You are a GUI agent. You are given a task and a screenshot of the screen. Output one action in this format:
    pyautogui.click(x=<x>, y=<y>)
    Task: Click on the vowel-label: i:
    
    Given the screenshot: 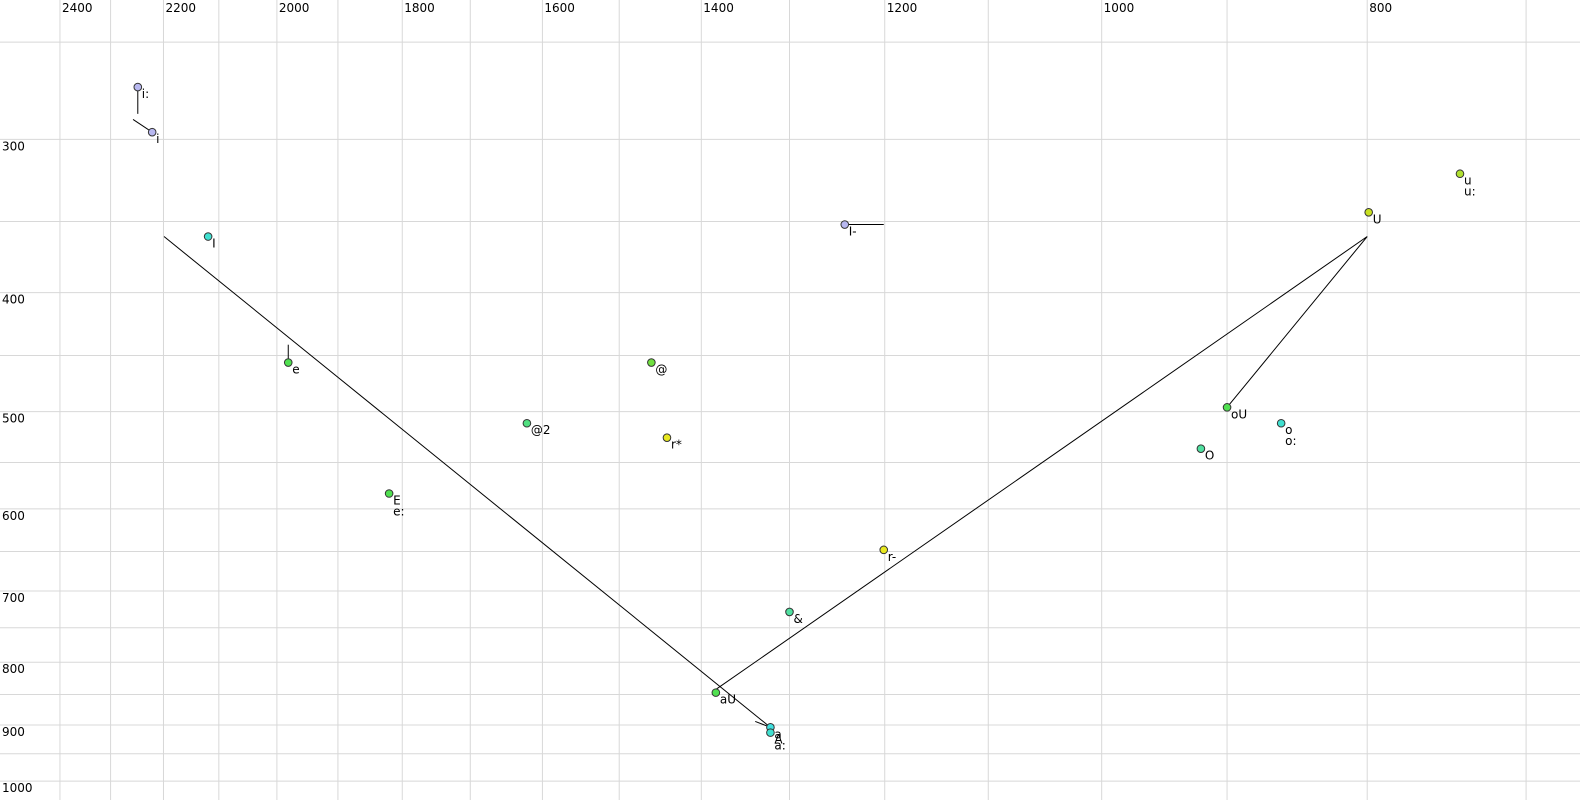 What is the action you would take?
    pyautogui.click(x=145, y=94)
    